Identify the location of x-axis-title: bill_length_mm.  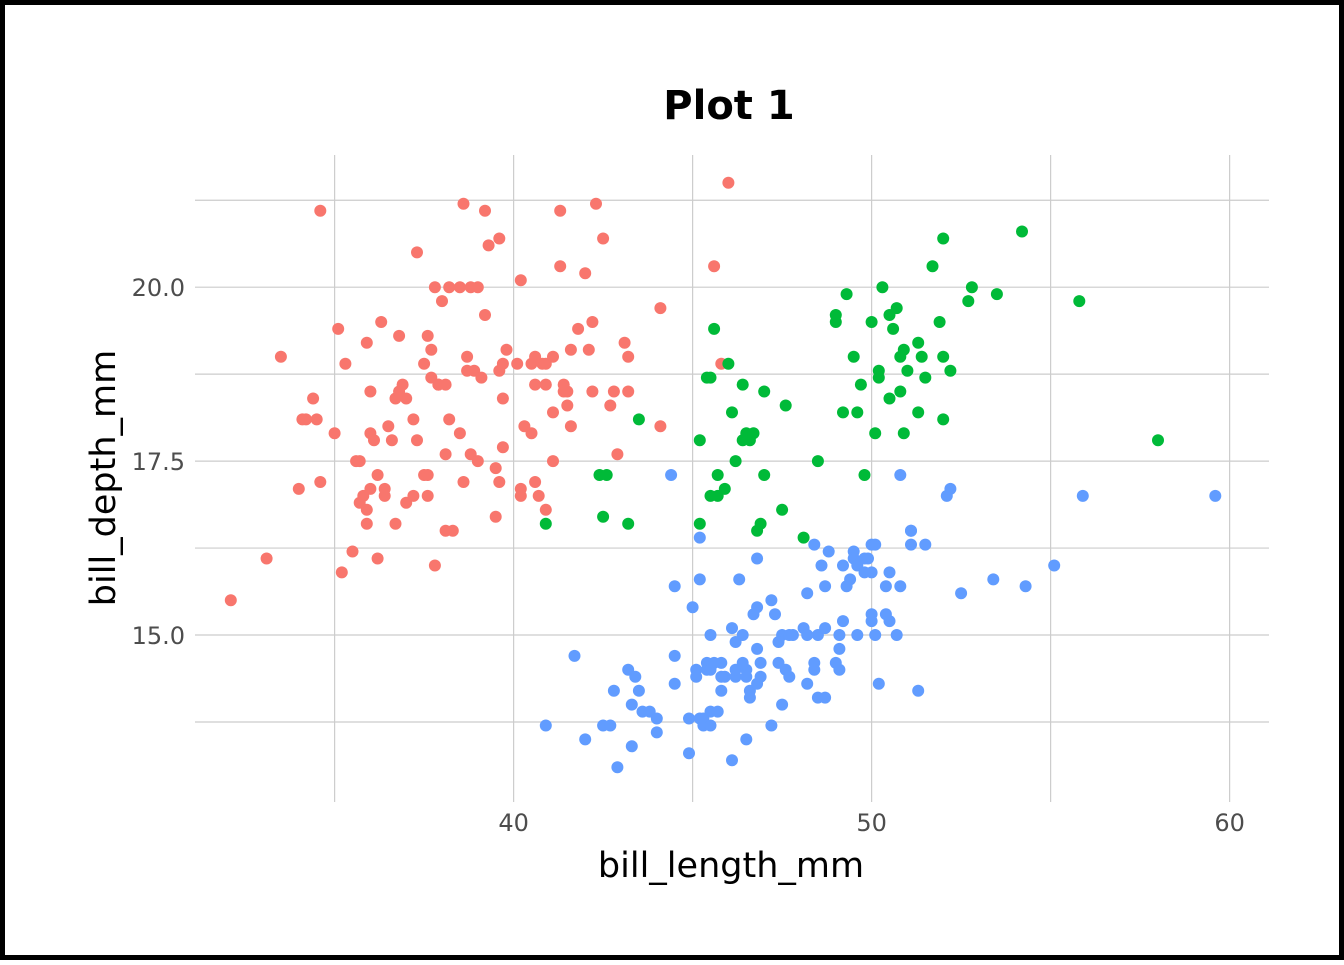
(731, 866).